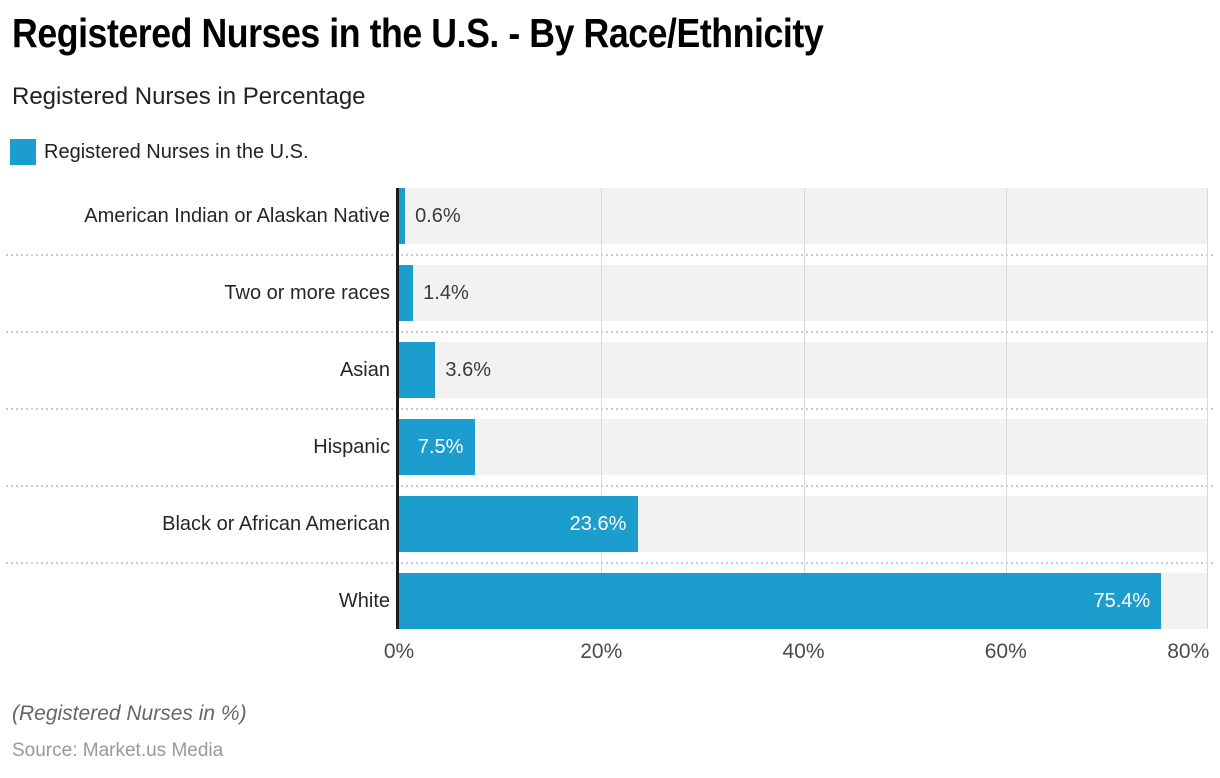  I want to click on bar-row: White 75.4%, so click(610, 601).